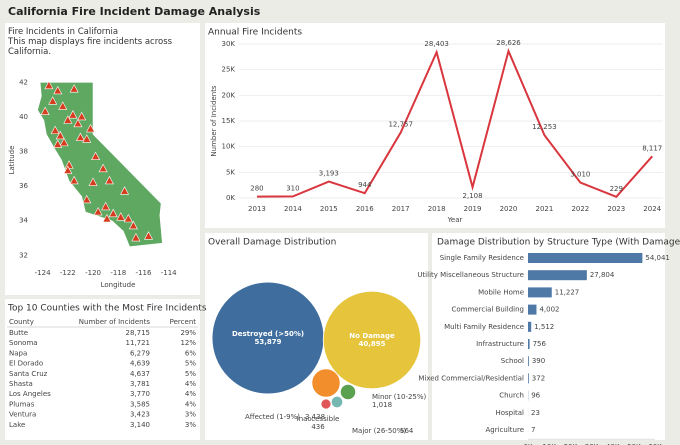 The width and height of the screenshot is (680, 445). What do you see at coordinates (93, 273) in the screenshot?
I see `x-tick-label: -120` at bounding box center [93, 273].